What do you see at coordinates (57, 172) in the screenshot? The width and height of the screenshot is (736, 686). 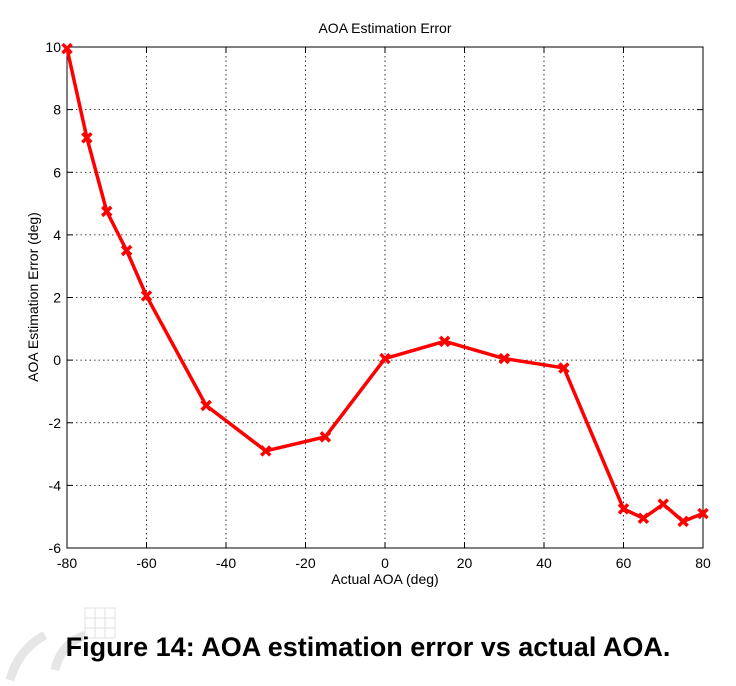 I see `y-tick-label: 6` at bounding box center [57, 172].